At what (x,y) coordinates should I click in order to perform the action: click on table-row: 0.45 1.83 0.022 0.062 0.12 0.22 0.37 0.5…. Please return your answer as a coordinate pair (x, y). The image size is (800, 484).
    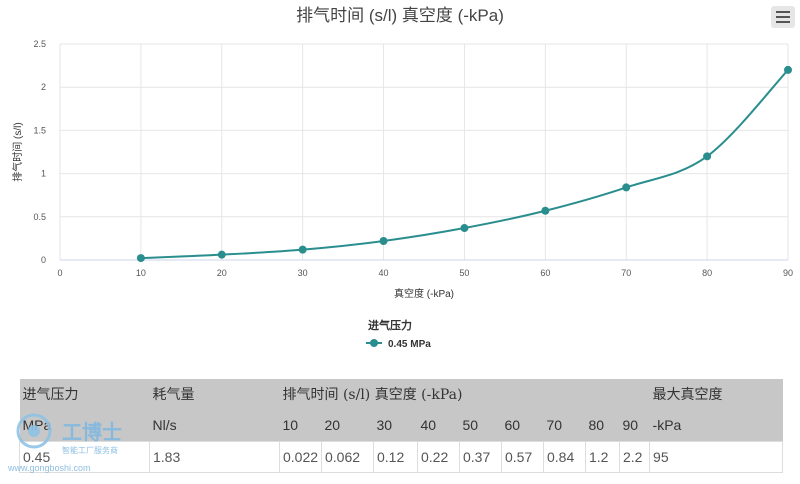
    Looking at the image, I should click on (401, 457).